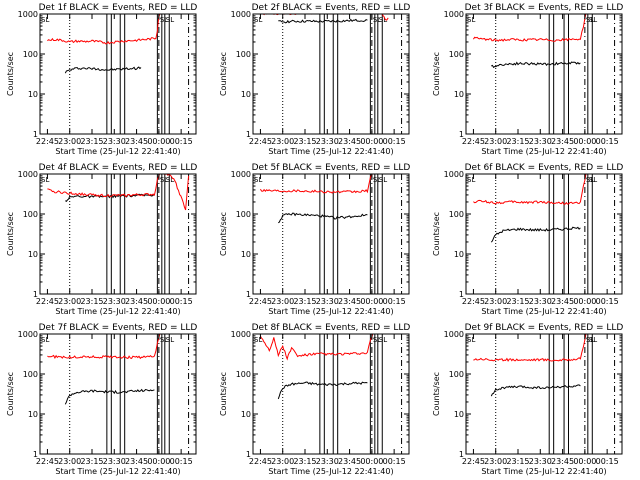  Describe the element at coordinates (118, 8) in the screenshot. I see `chart-title: Det 1f BLACK = Events, RED = LLD` at that location.